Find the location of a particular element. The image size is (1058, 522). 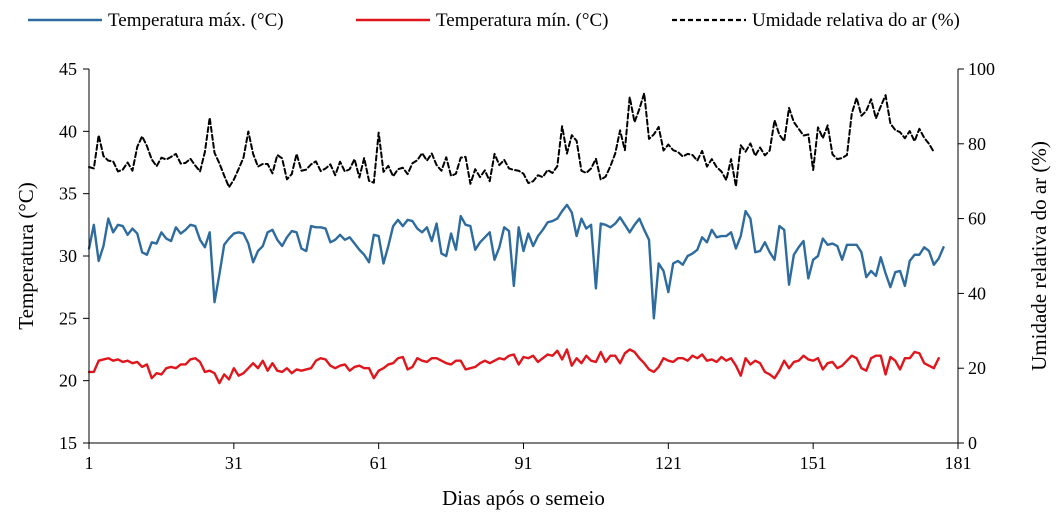

series-line-temperatura-min-c is located at coordinates (513, 366).